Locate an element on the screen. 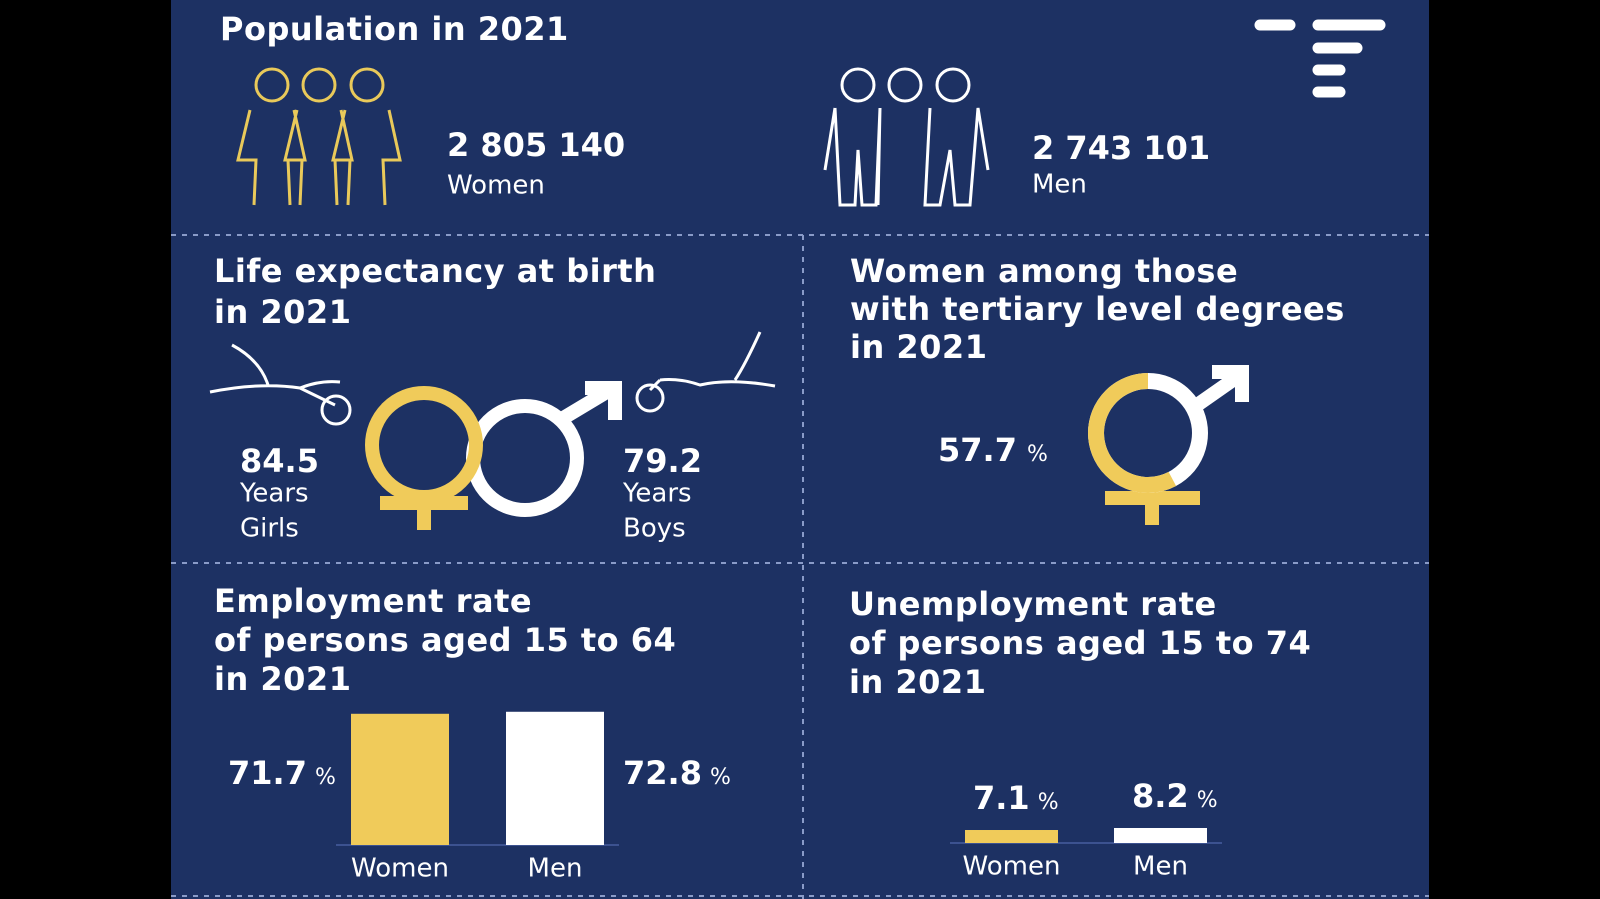 The height and width of the screenshot is (899, 1600). value-label: 7.1 is located at coordinates (1001, 798).